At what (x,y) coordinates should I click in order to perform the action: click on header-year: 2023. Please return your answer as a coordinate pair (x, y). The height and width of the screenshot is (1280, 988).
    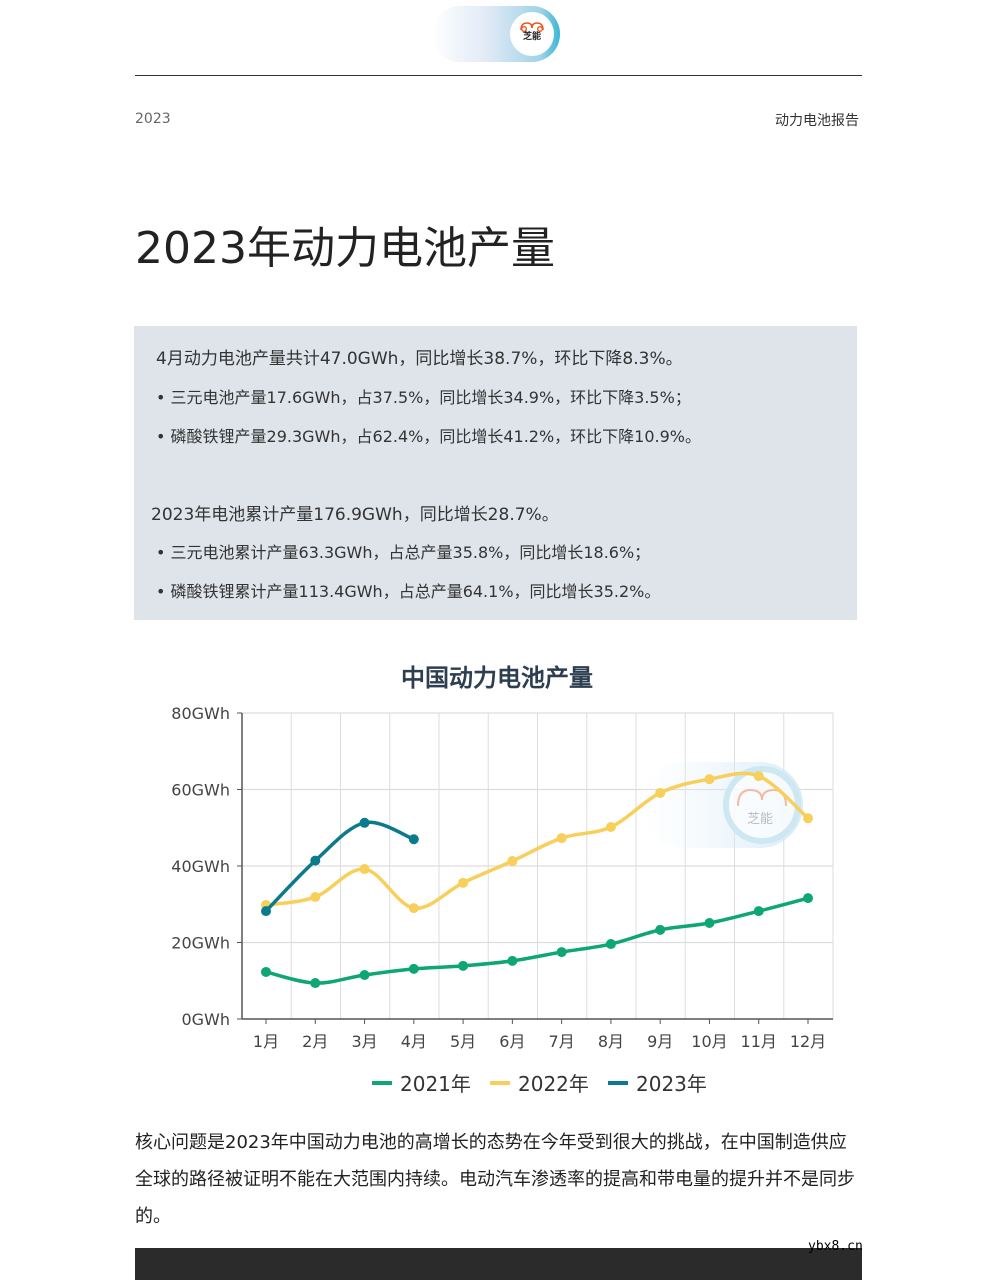
    Looking at the image, I should click on (153, 119).